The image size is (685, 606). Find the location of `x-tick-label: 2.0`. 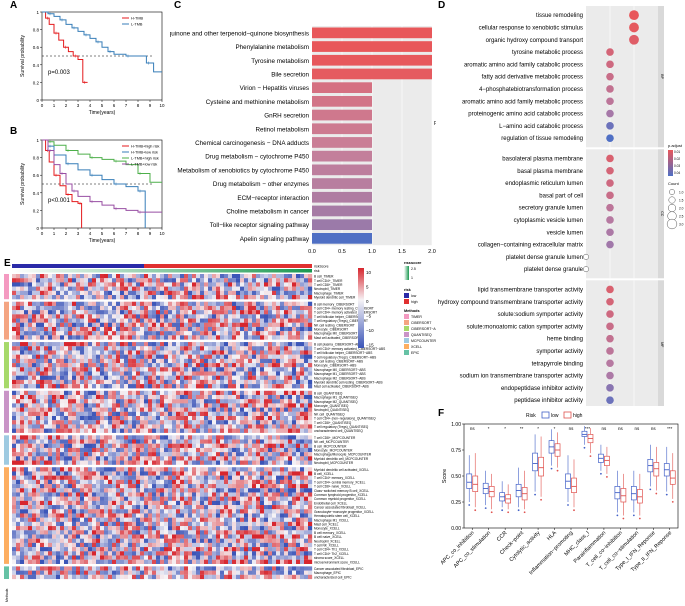

x-tick-label: 2.0 is located at coordinates (432, 251).